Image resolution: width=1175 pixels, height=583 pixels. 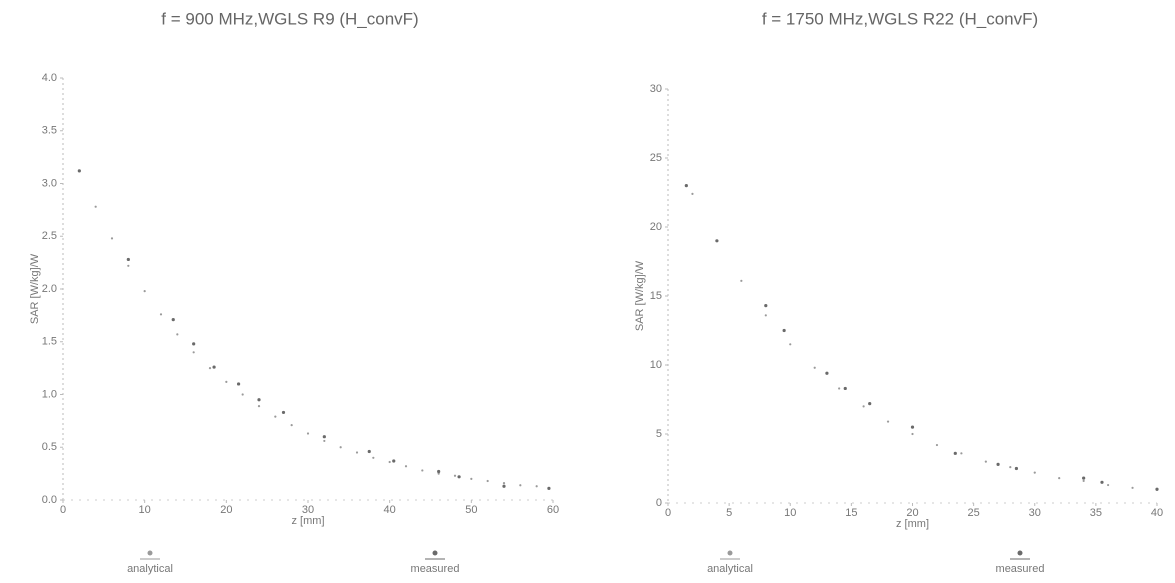 What do you see at coordinates (974, 513) in the screenshot?
I see `x-tick-label: 25` at bounding box center [974, 513].